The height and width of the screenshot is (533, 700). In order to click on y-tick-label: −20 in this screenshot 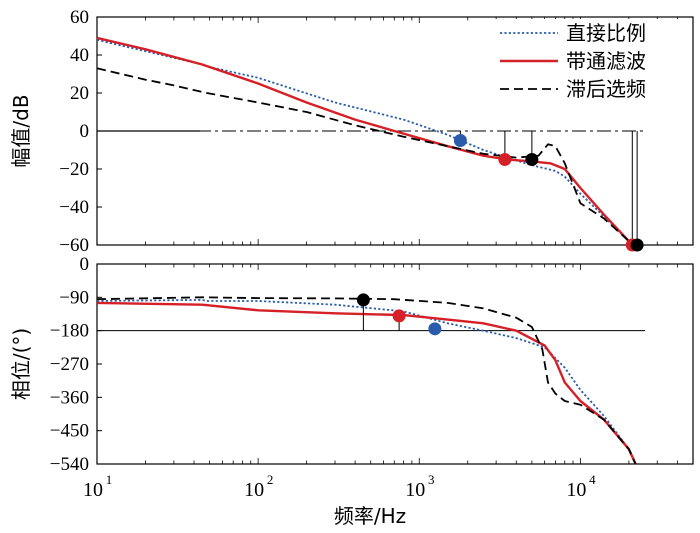, I will do `click(74, 169)`.